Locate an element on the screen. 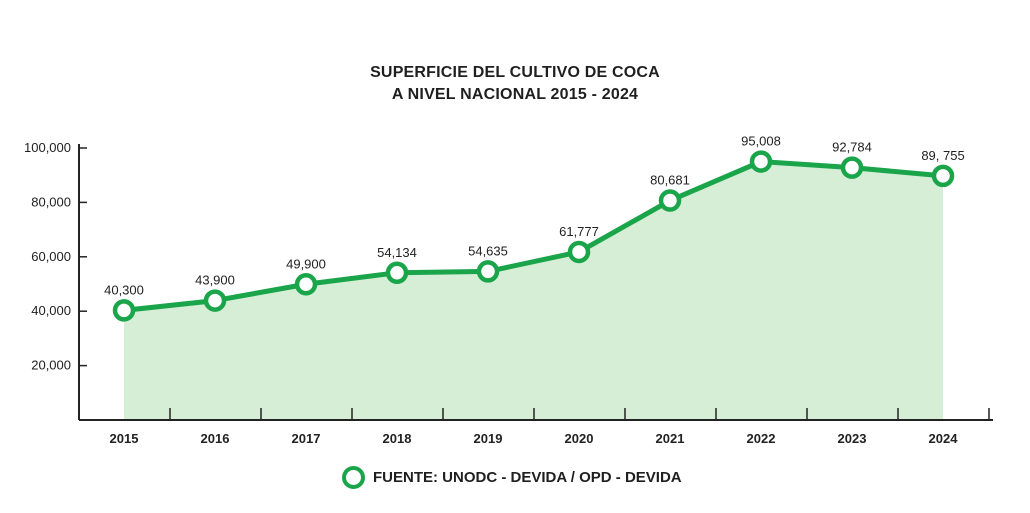 This screenshot has height=513, width=1030. x-tick-label: 2016 is located at coordinates (215, 438).